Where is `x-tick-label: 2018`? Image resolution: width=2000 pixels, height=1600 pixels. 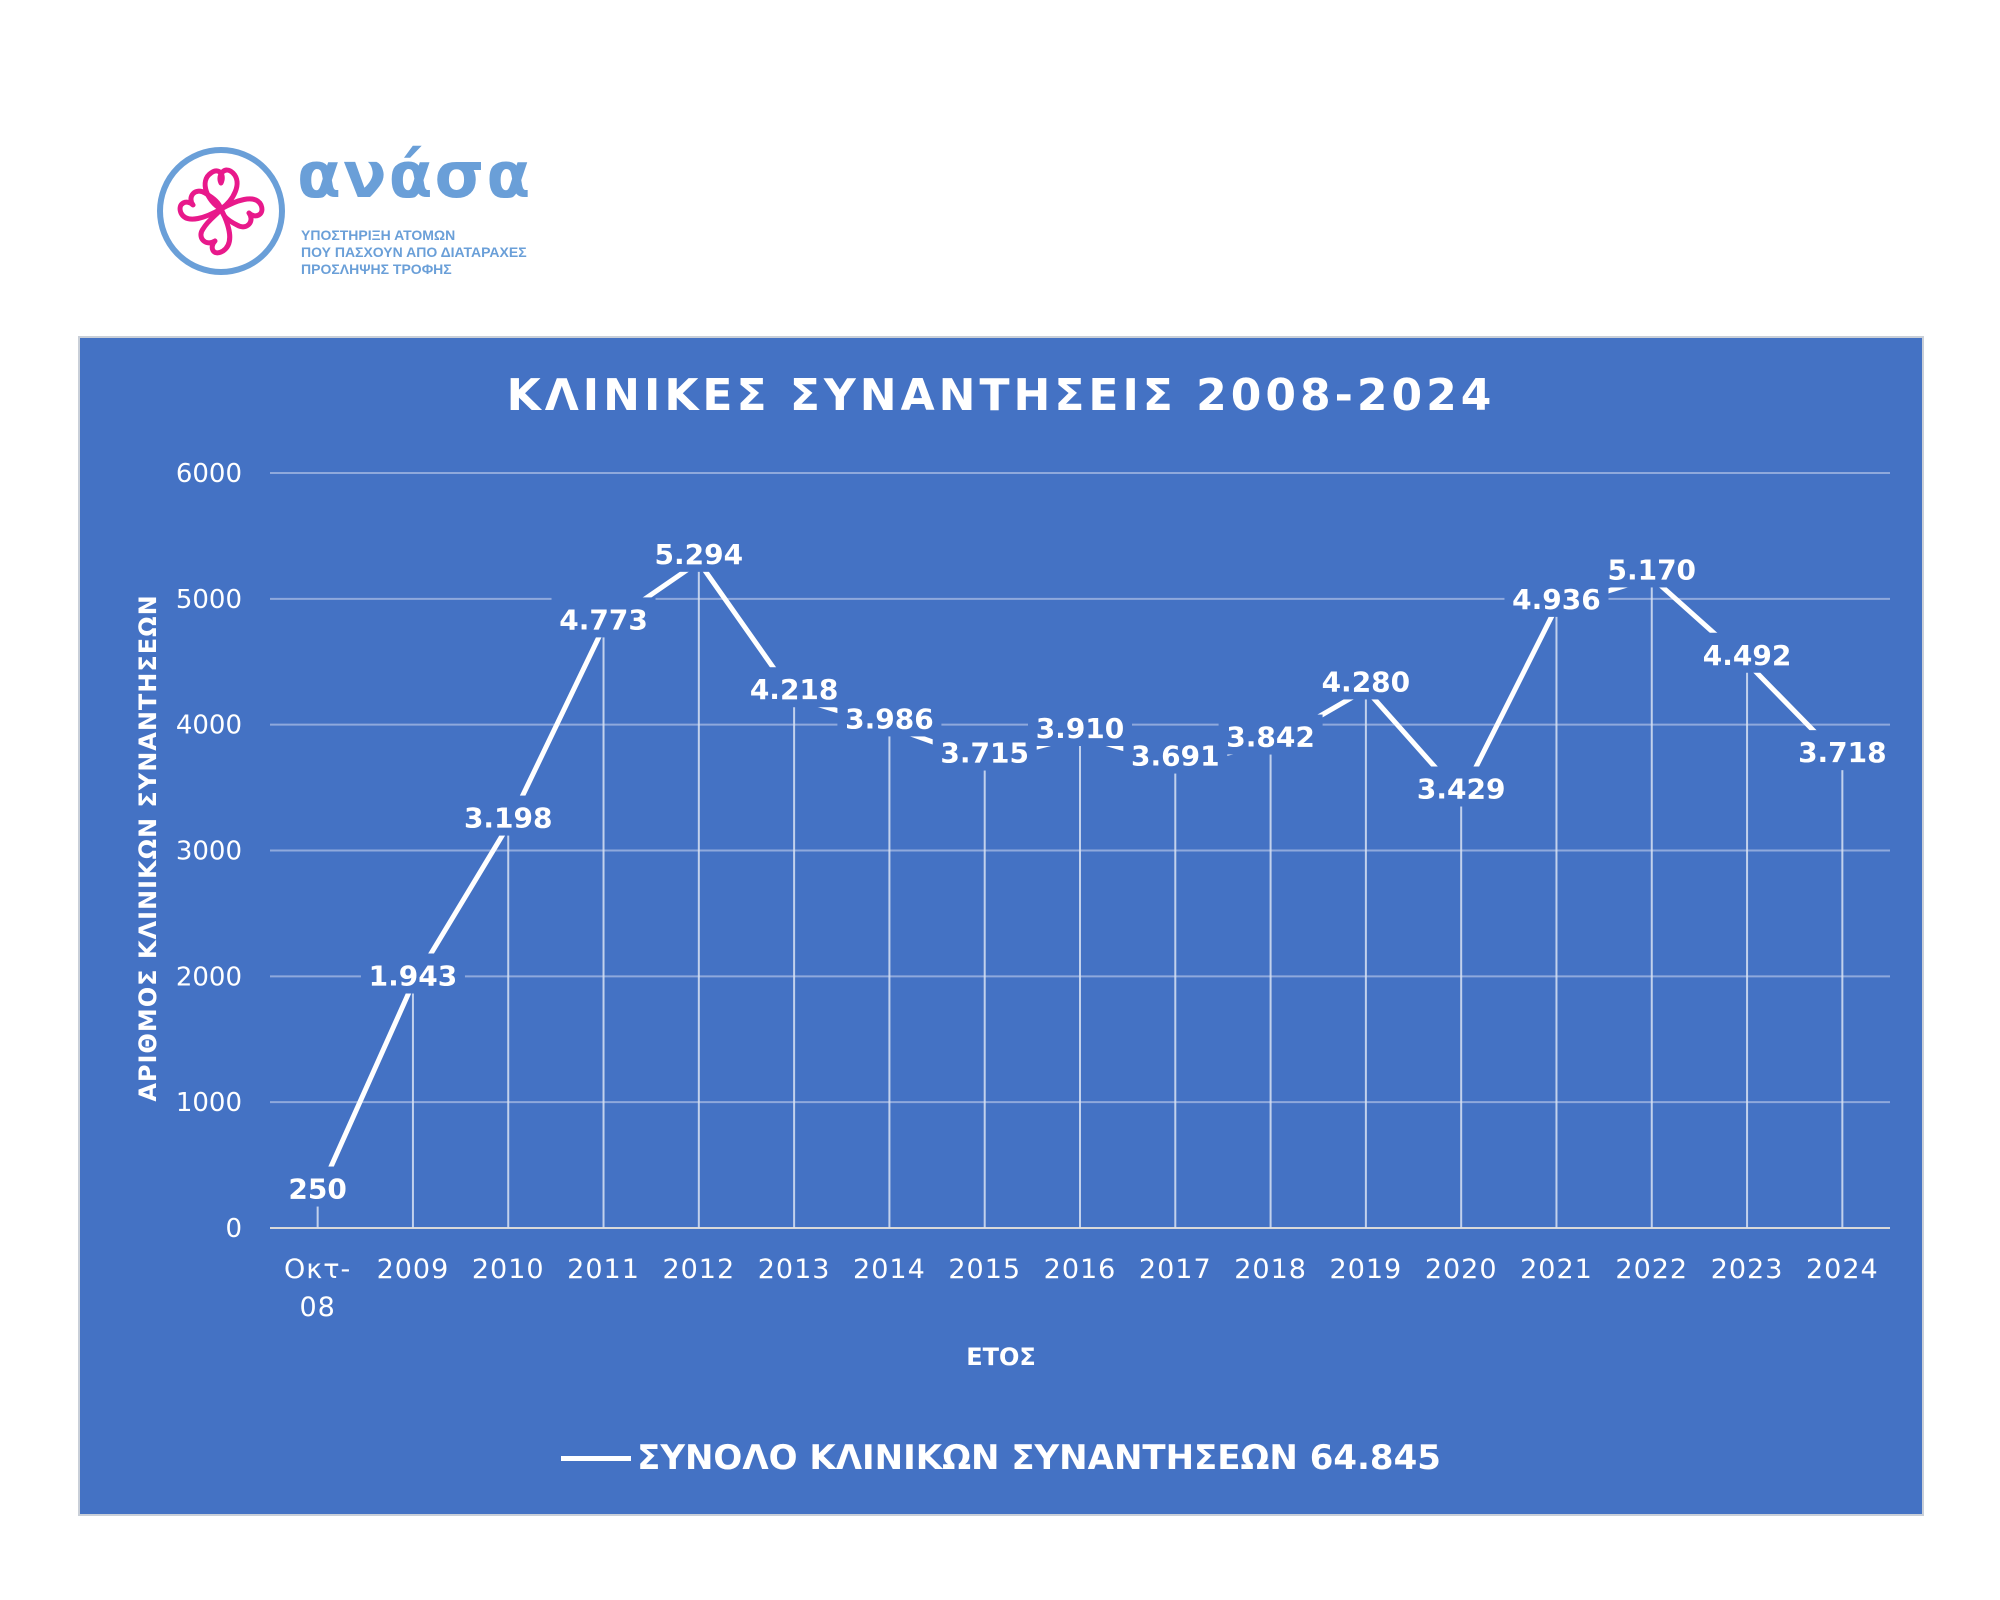 x-tick-label: 2018 is located at coordinates (1270, 1269).